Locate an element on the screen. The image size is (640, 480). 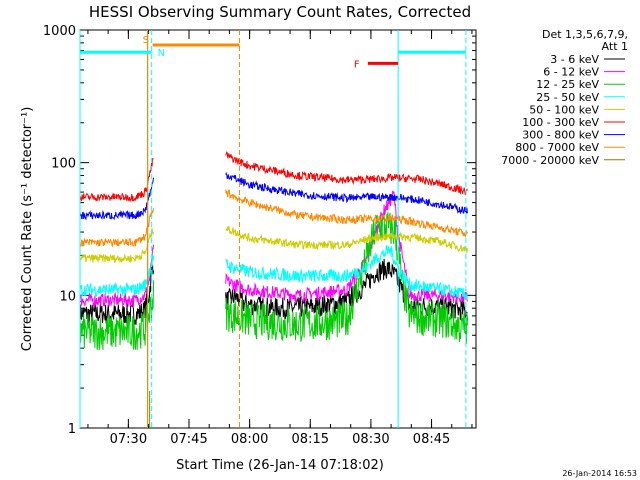
y-tick-label: 1 is located at coordinates (72, 429).